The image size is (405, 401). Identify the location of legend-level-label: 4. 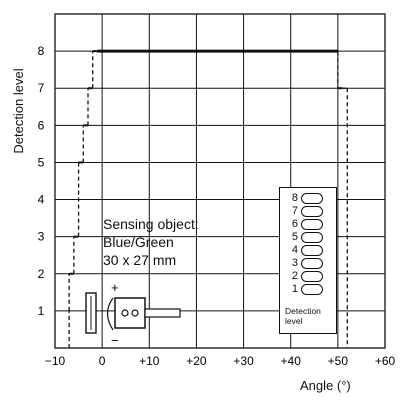
(294, 250).